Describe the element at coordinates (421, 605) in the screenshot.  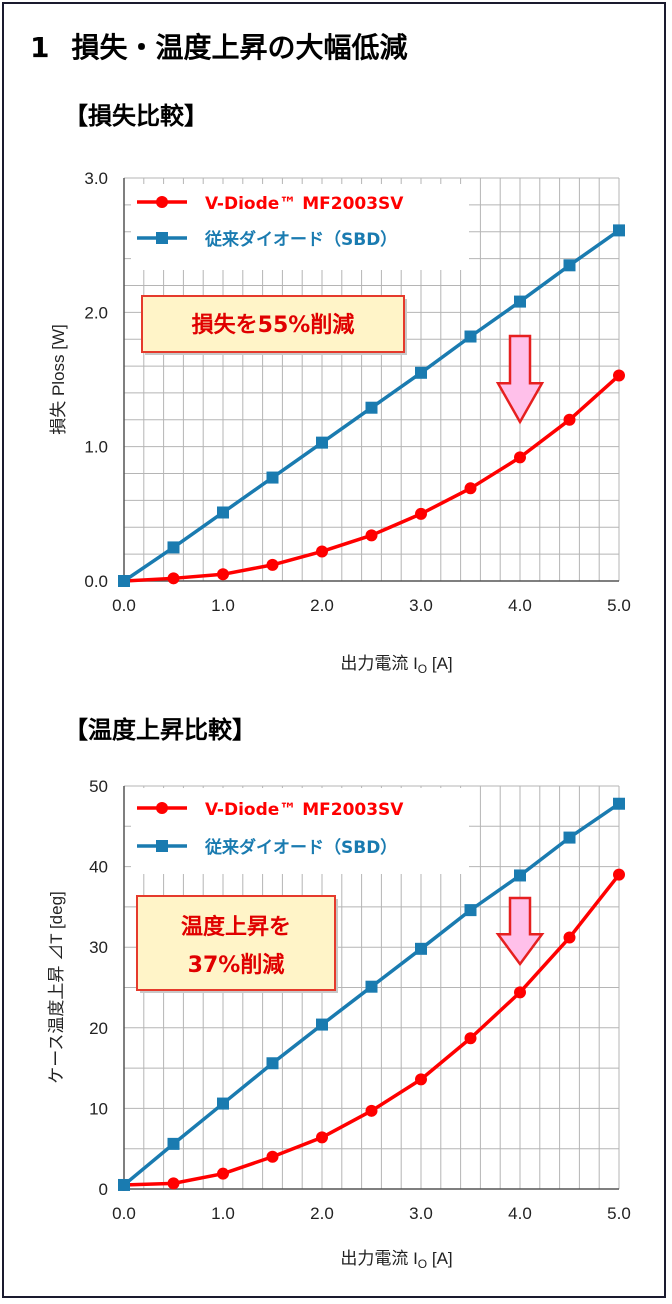
I see `loss-x-tick-label: 3.0` at that location.